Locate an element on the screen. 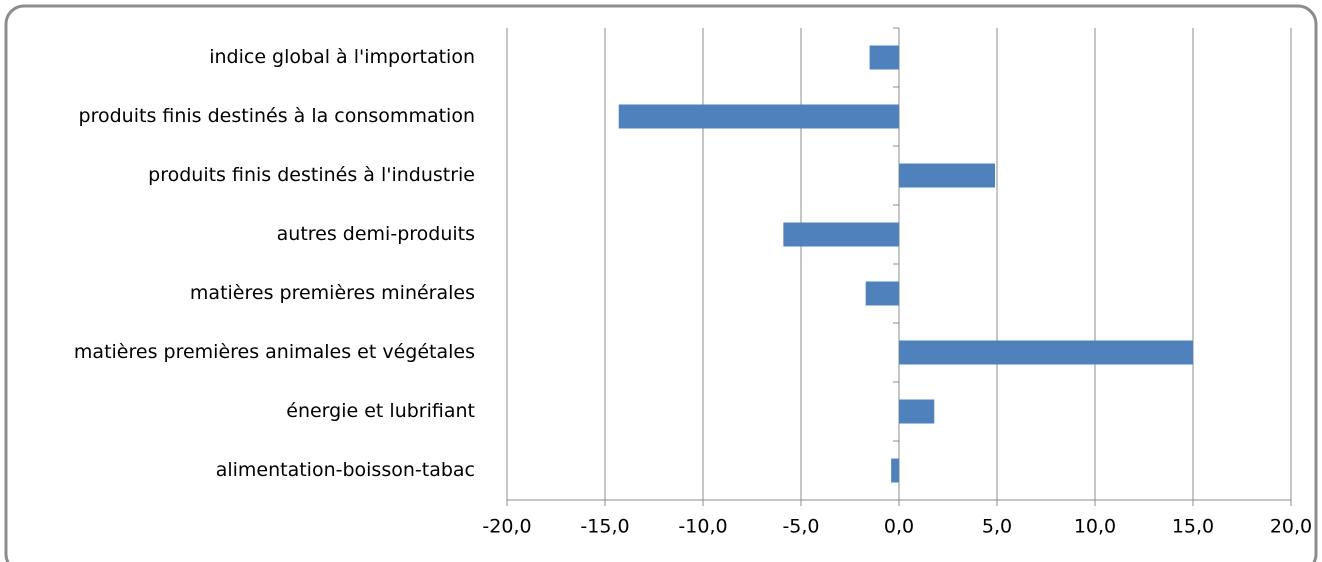 The image size is (1322, 562). x-tick-label: -5,0 is located at coordinates (800, 527).